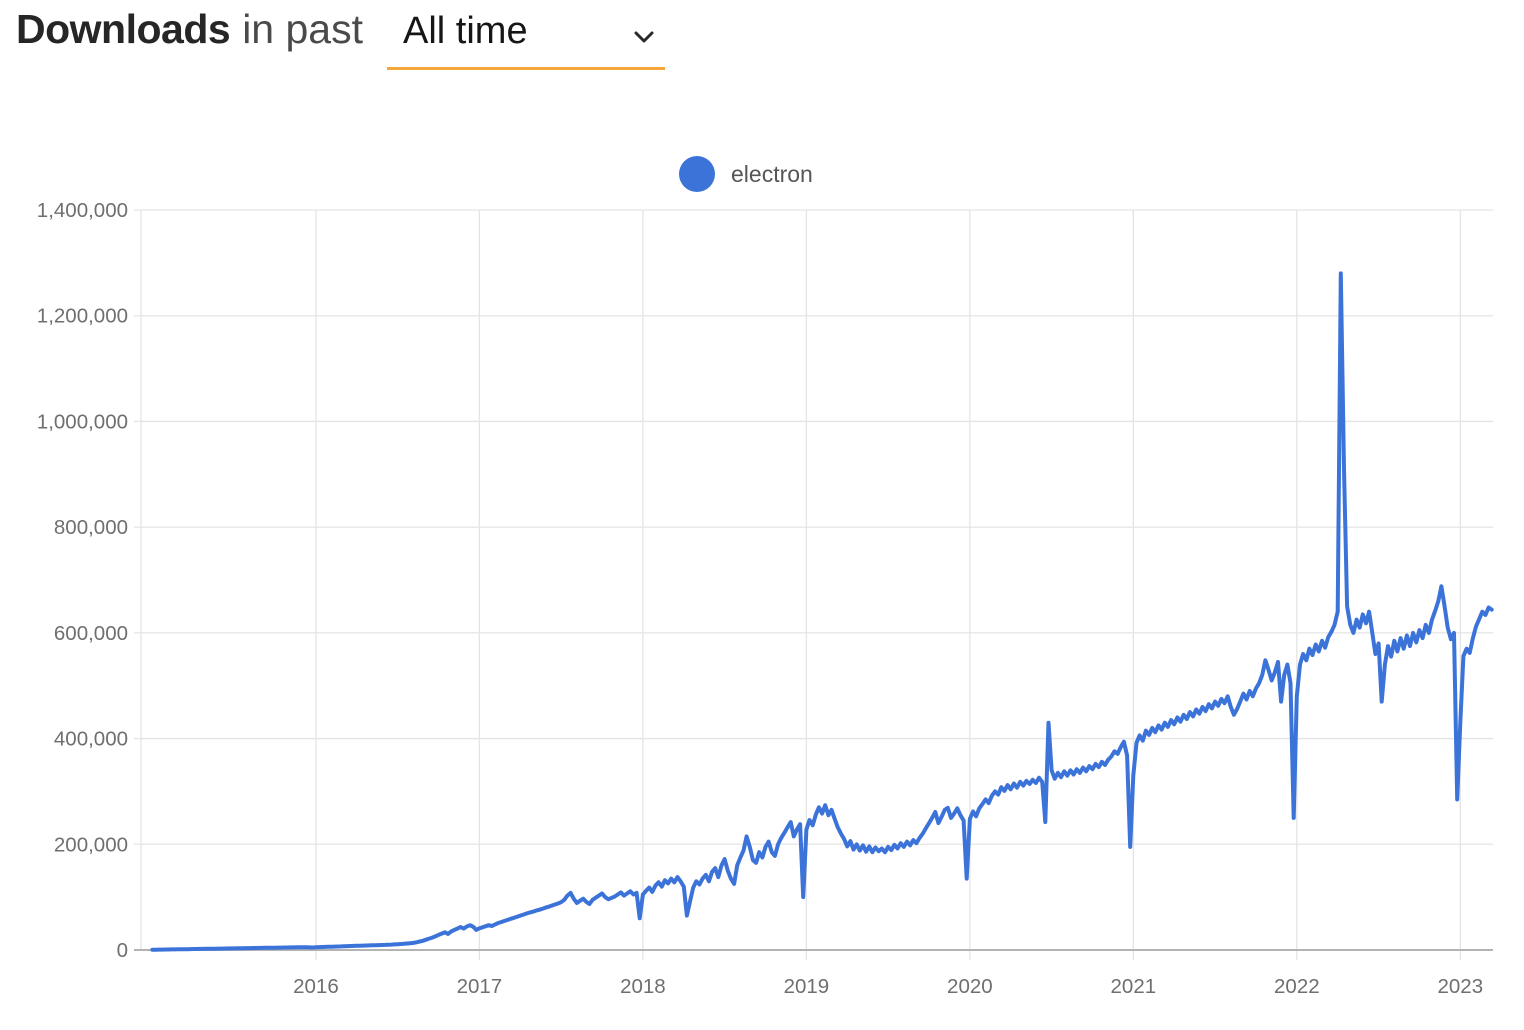 This screenshot has width=1524, height=1030. I want to click on y-axis-tick-label: 800,000, so click(91, 527).